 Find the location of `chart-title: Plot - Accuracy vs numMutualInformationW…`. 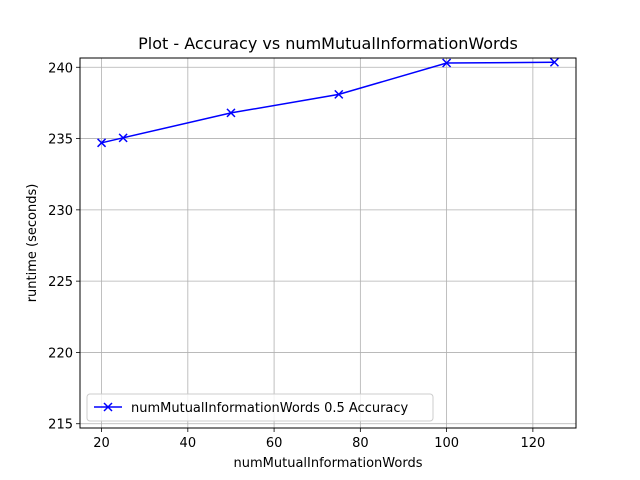

chart-title: Plot - Accuracy vs numMutualInformationW… is located at coordinates (328, 43).